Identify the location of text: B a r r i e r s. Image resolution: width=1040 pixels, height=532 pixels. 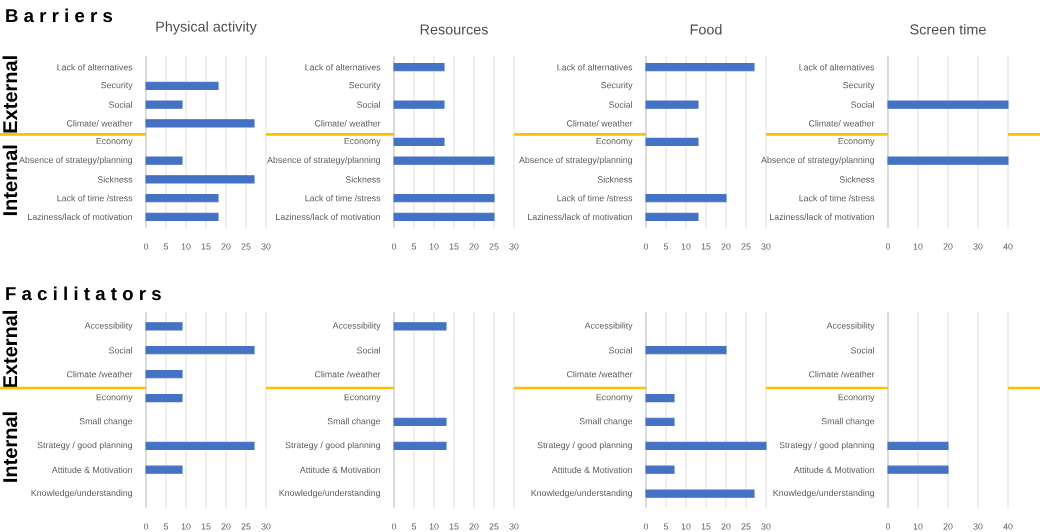
(59, 15).